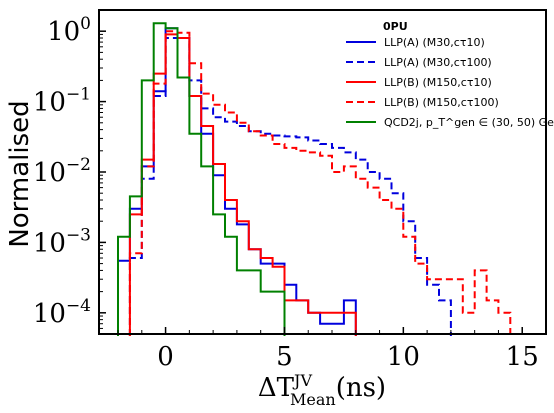 This screenshot has height=413, width=554. I want to click on y-tick-label: 10⁻⁴, so click(62, 312).